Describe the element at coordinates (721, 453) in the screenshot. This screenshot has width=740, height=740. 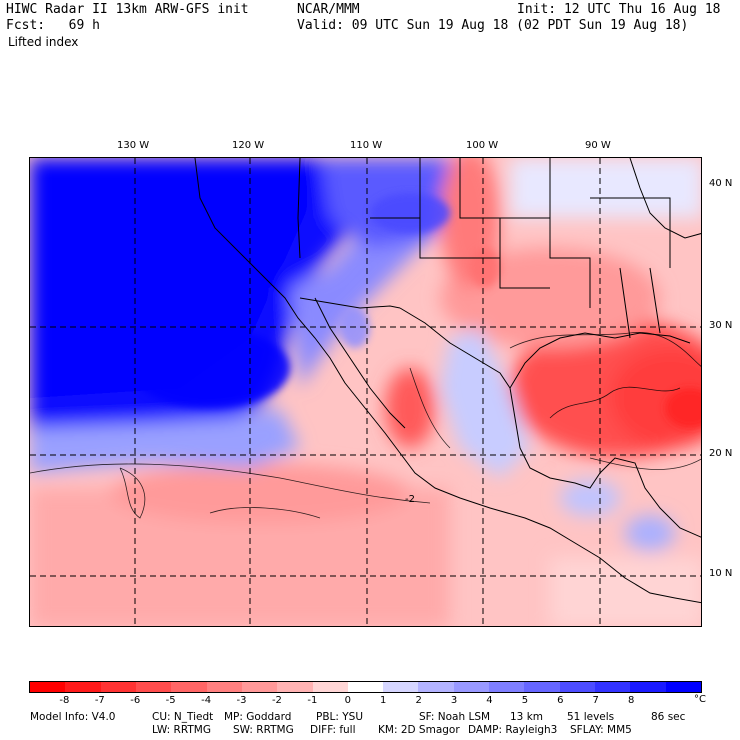
I see `lat-label-20n: 20 N` at that location.